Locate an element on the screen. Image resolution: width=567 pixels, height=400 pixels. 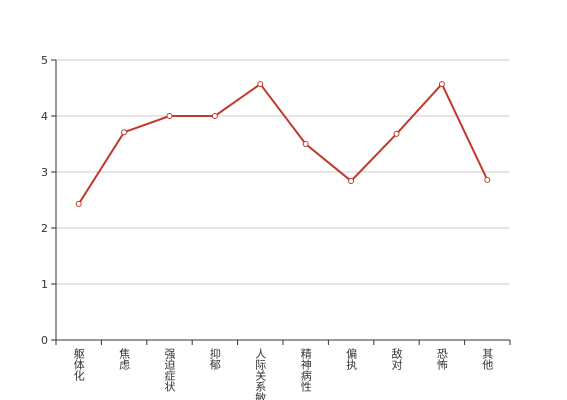
x-tick-label: 精神病性 is located at coordinates (305, 370).